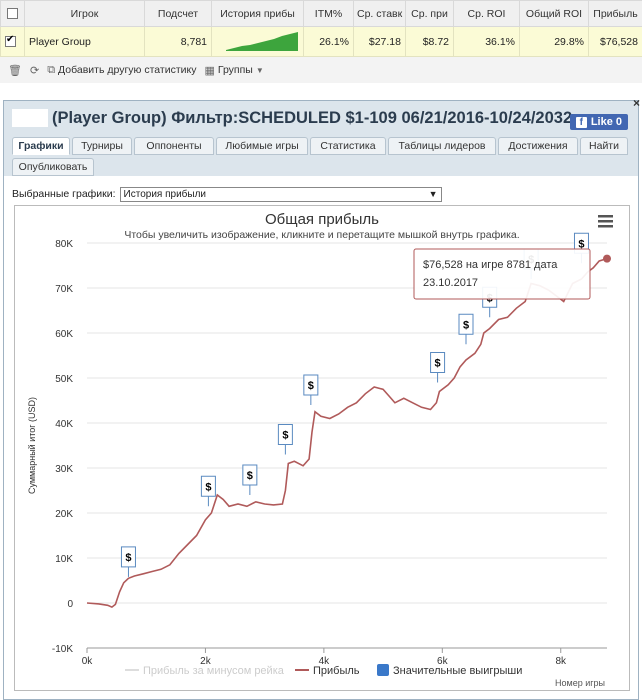  I want to click on tab-achievements: Достижения, so click(538, 146).